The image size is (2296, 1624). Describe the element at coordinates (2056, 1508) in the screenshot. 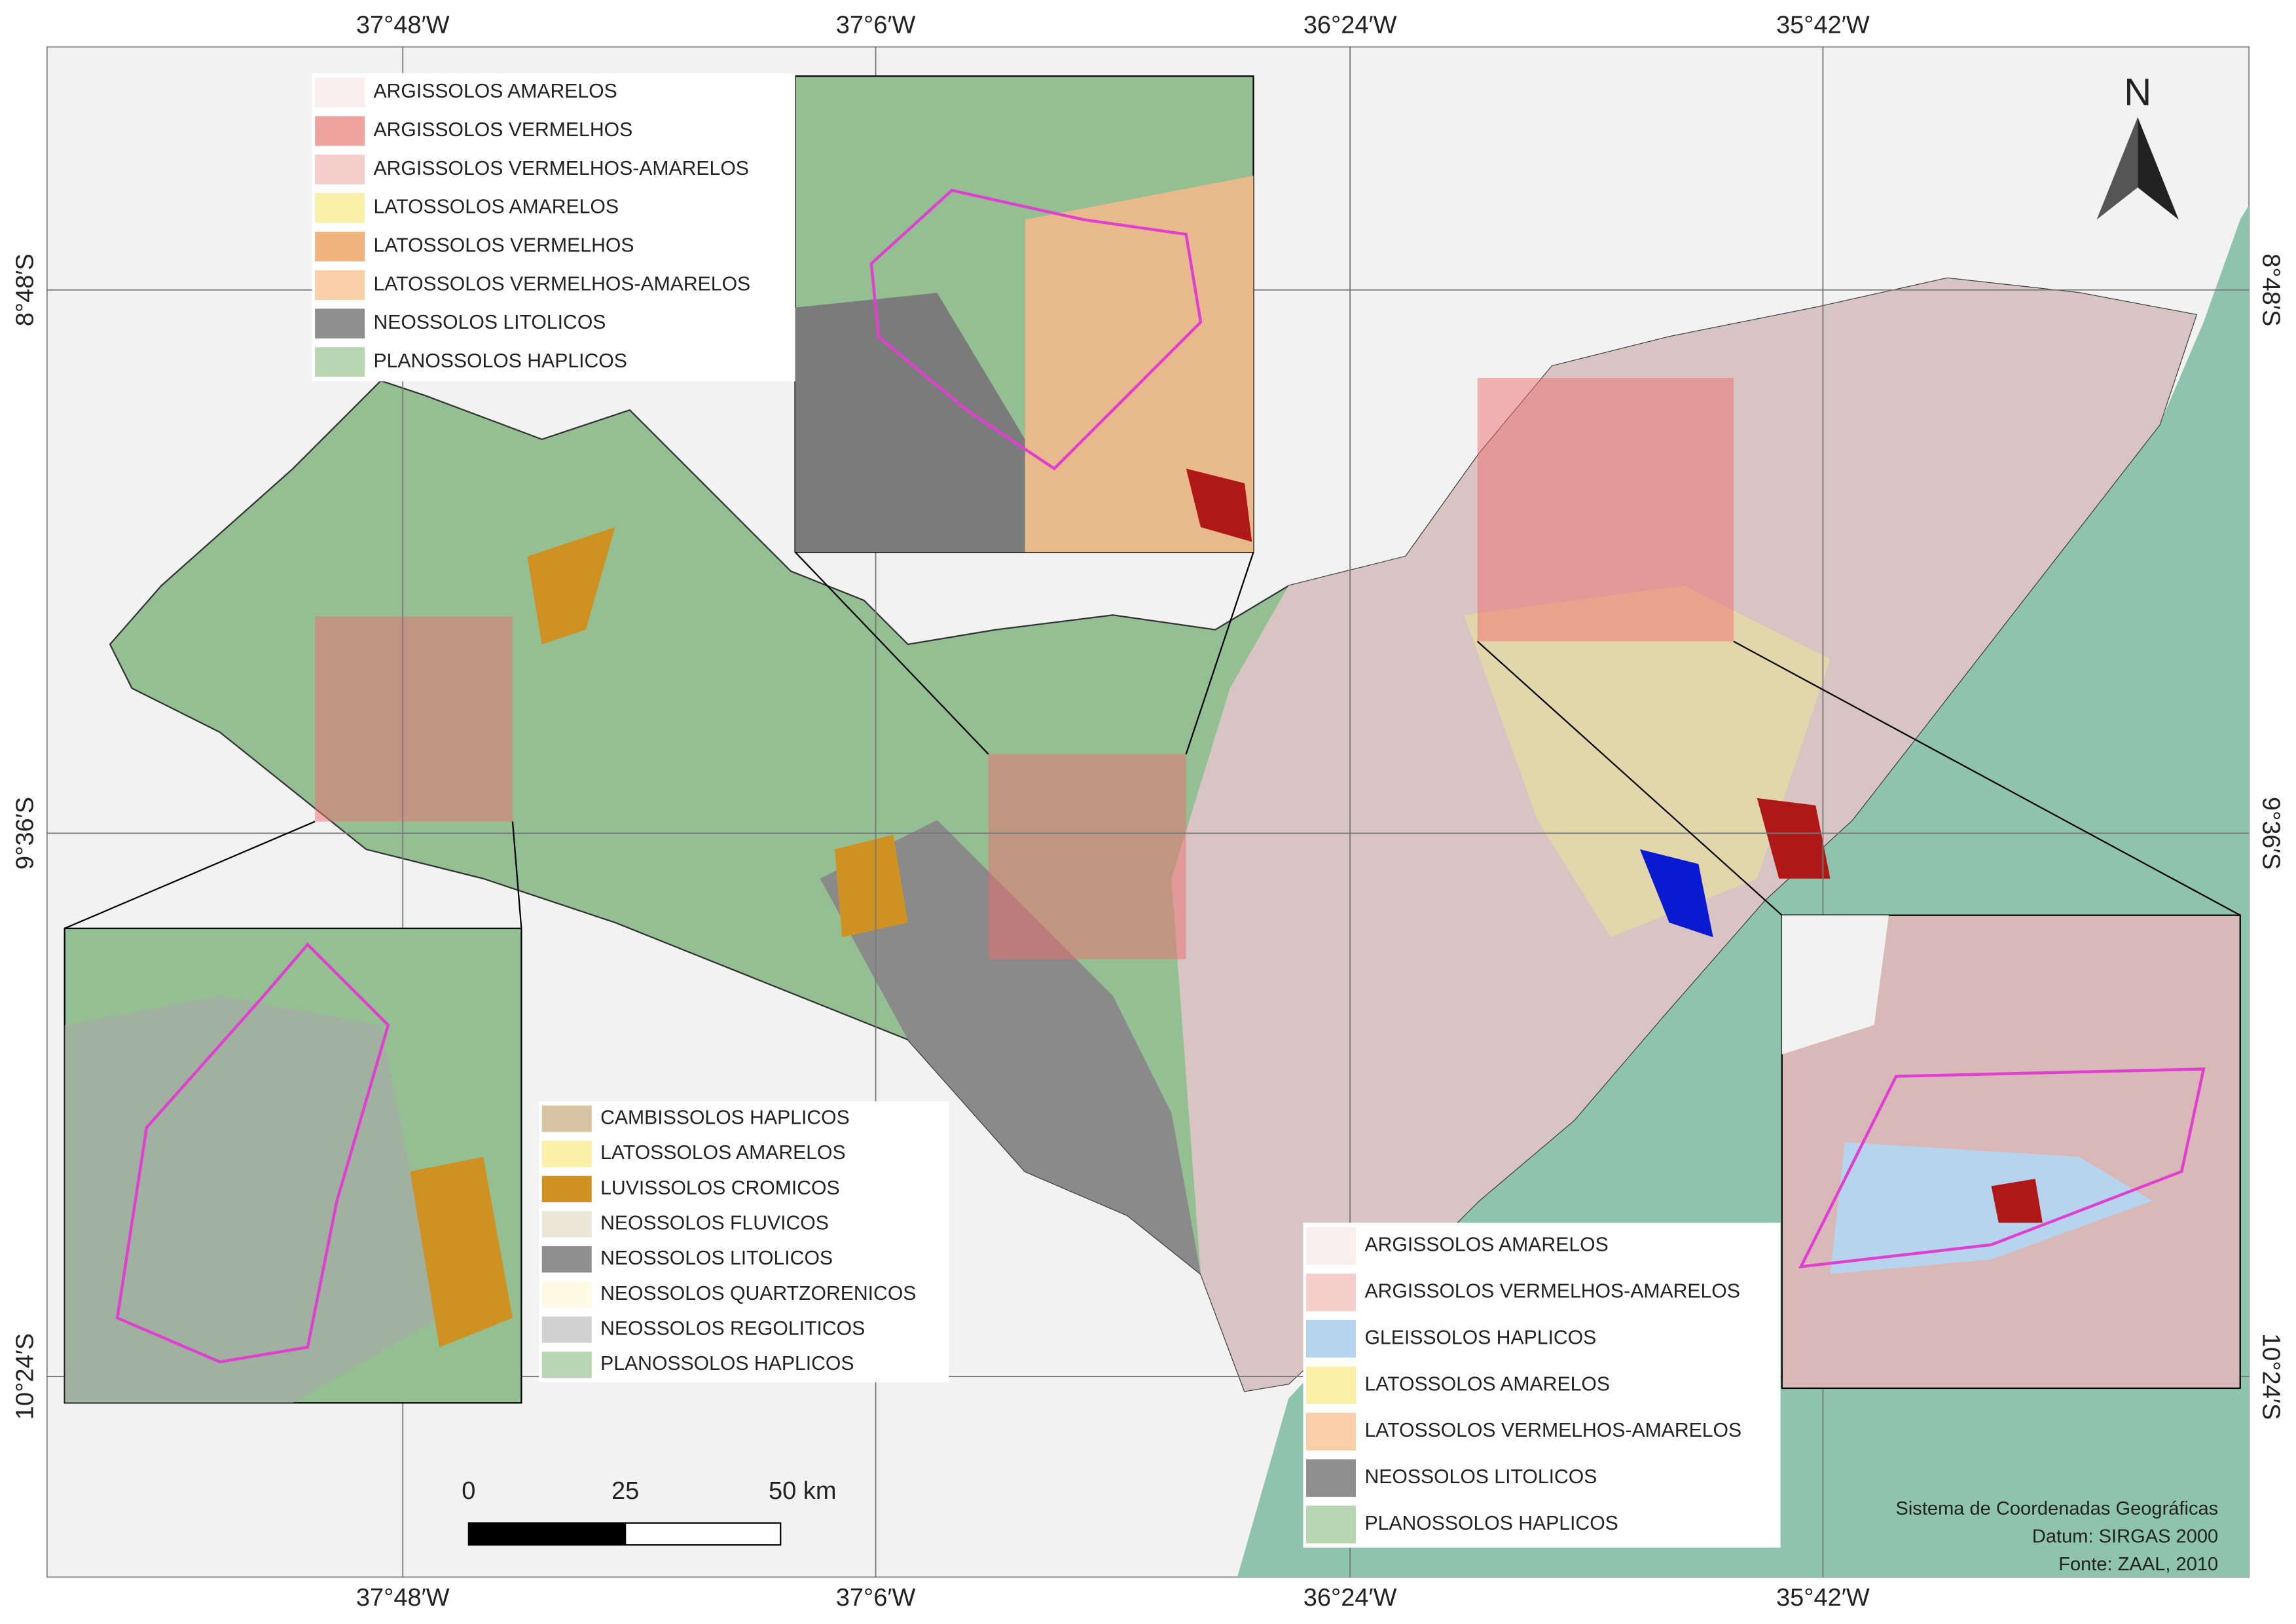

I see `credit-line: Sistema de Coordenadas Geográficas` at that location.